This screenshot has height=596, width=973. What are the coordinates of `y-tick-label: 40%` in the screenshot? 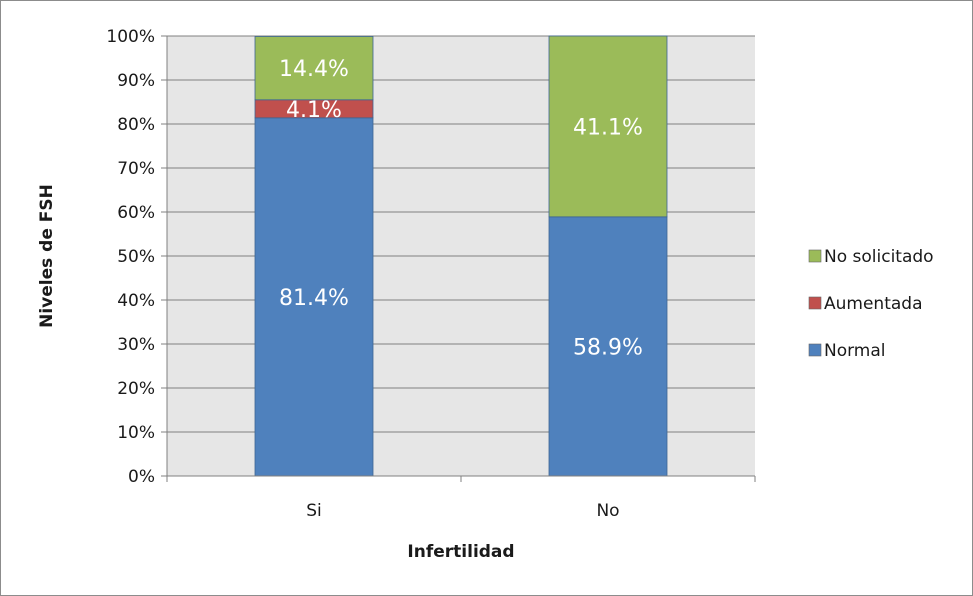 It's located at (136, 301).